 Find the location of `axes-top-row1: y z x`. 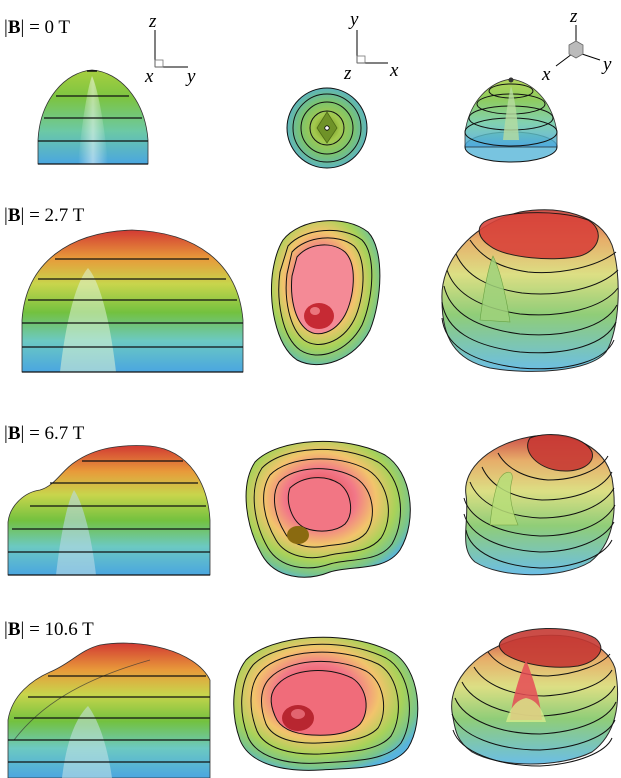

axes-top-row1: y z x is located at coordinates (371, 46).